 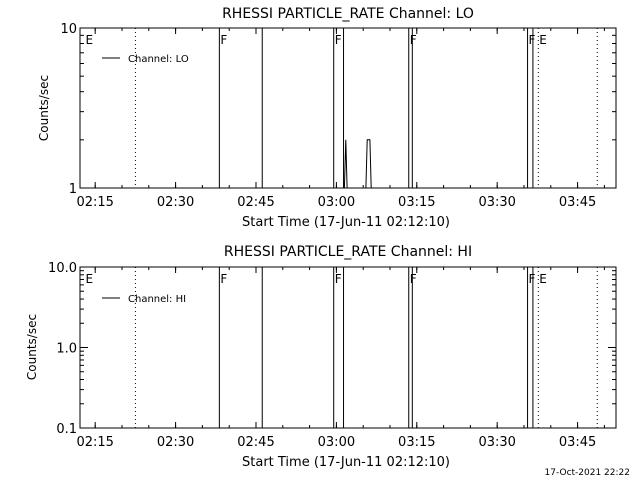 I want to click on x-axis-label-lo: Start Time (17-Jun-11 02:12:10), so click(x=346, y=222).